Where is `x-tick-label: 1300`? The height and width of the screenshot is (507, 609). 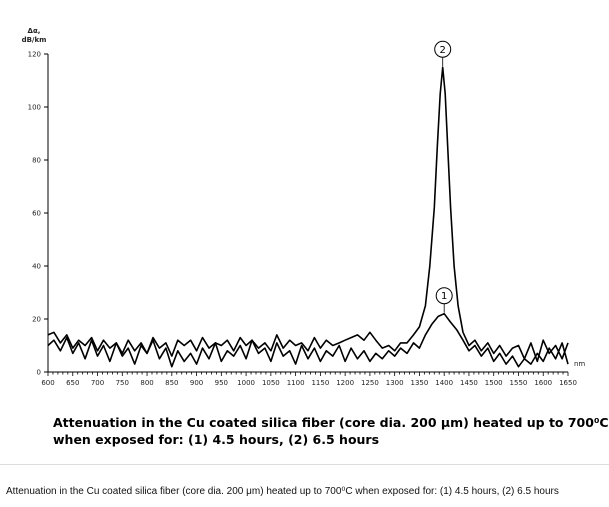 x-tick-label: 1300 is located at coordinates (395, 383).